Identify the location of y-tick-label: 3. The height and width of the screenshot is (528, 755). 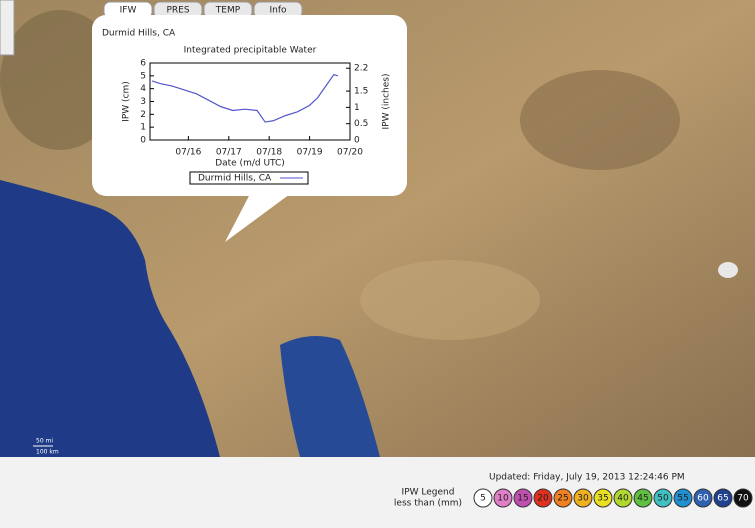
(143, 102).